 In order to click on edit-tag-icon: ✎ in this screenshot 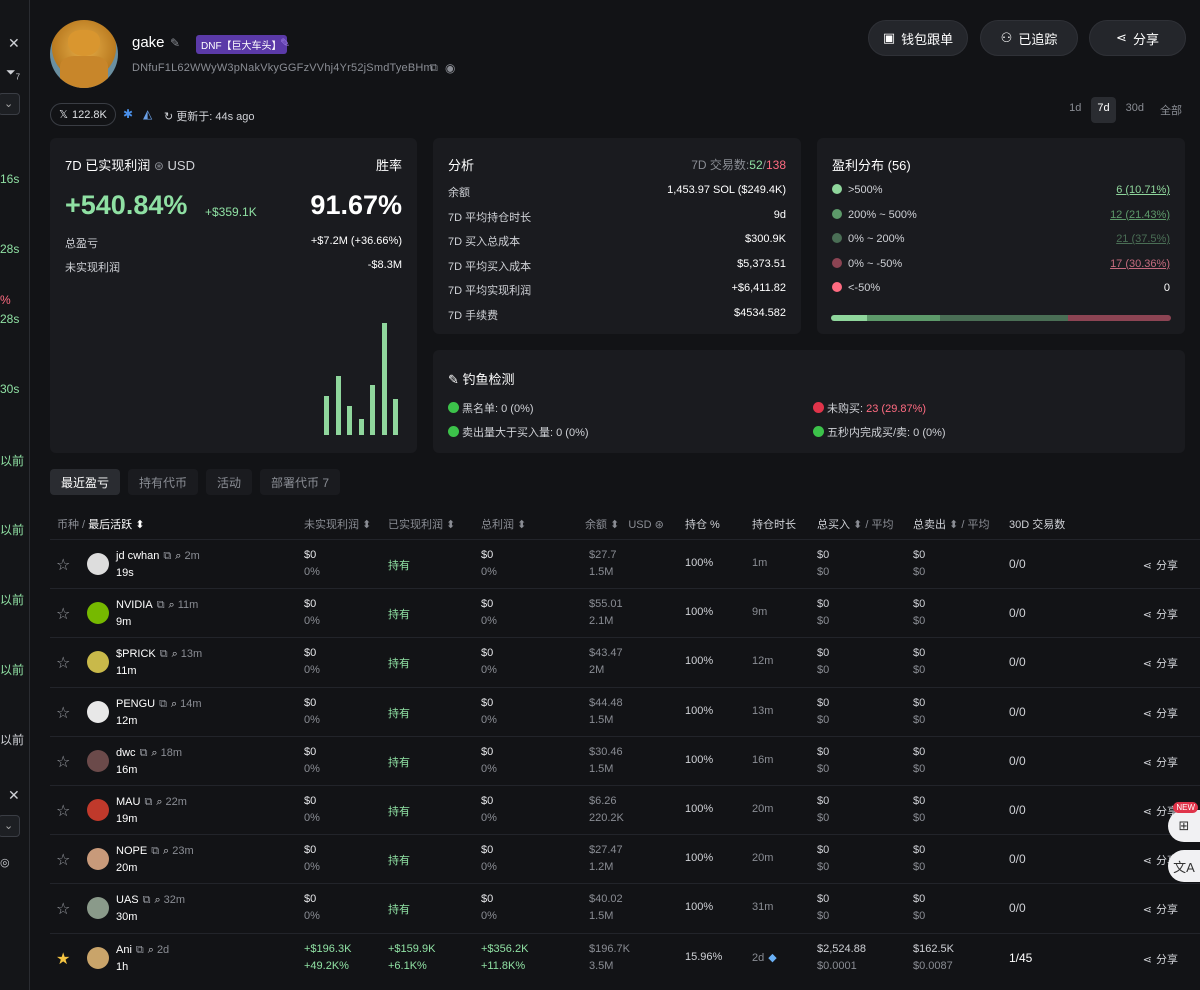, I will do `click(285, 43)`.